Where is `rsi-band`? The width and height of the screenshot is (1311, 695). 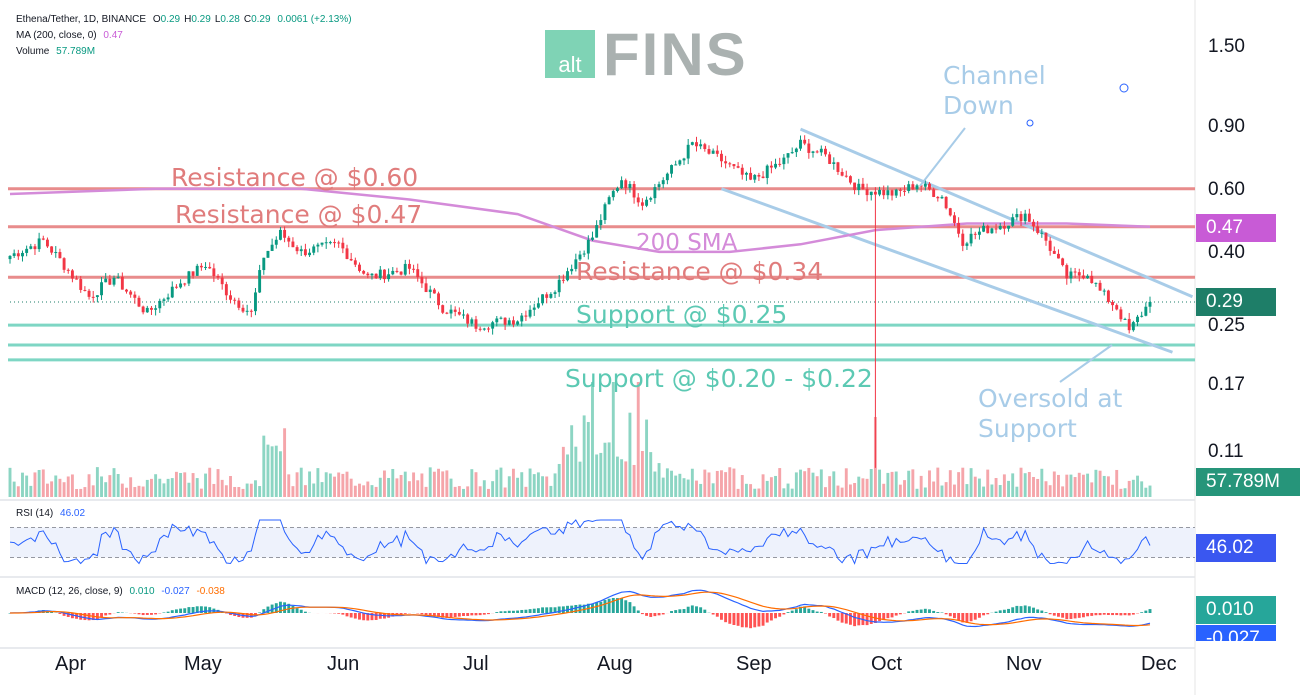 rsi-band is located at coordinates (602, 542).